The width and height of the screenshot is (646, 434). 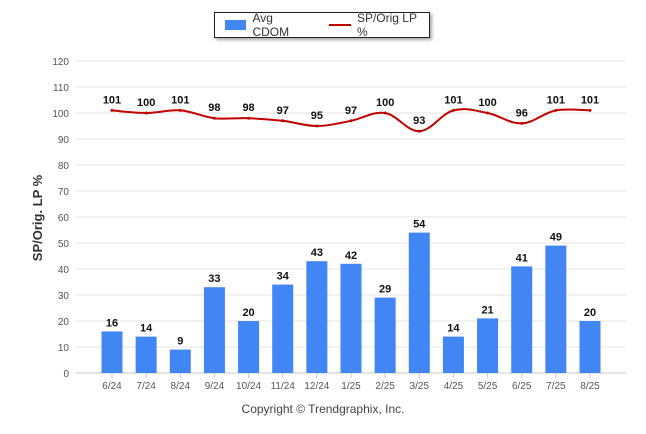 I want to click on bar-value-label: 33, so click(x=214, y=279).